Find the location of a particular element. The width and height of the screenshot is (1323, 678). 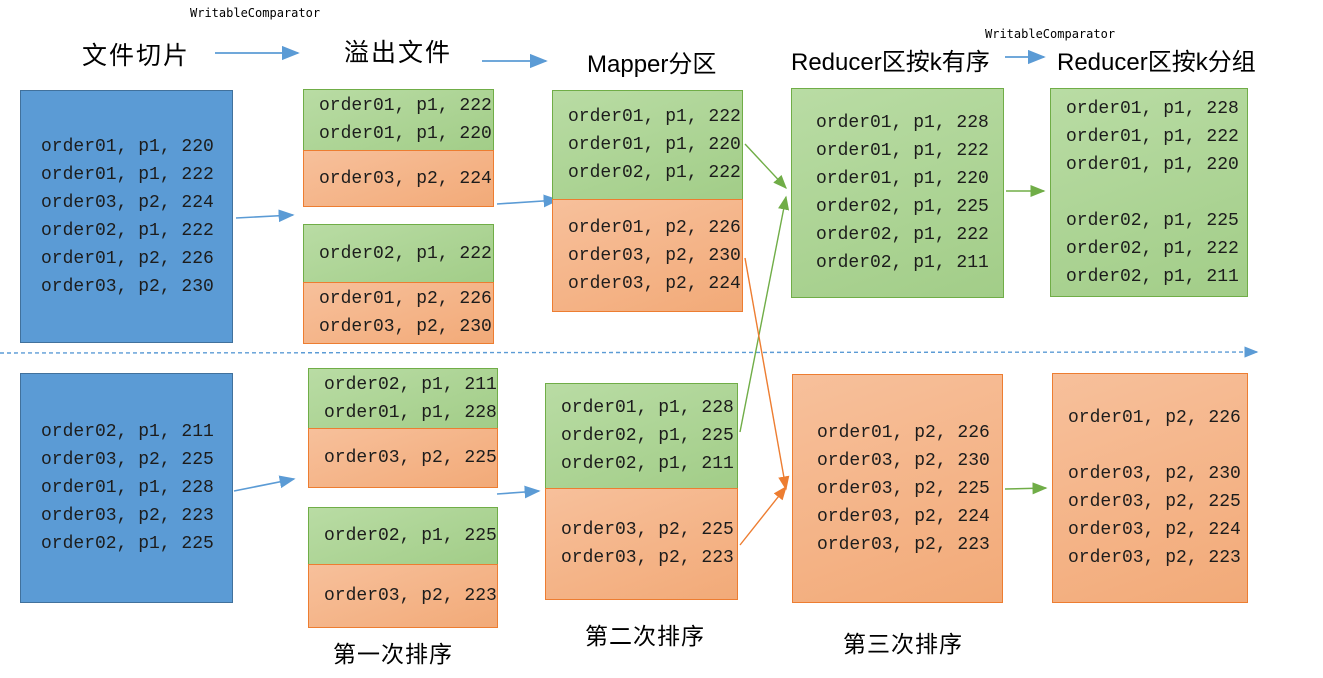

stage-title-mapper-partition: Mapper分区 is located at coordinates (652, 64).